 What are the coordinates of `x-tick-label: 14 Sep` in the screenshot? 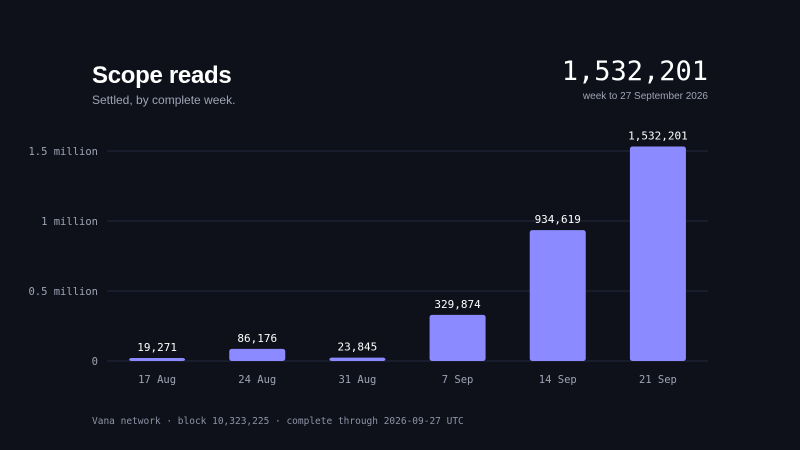 It's located at (558, 380).